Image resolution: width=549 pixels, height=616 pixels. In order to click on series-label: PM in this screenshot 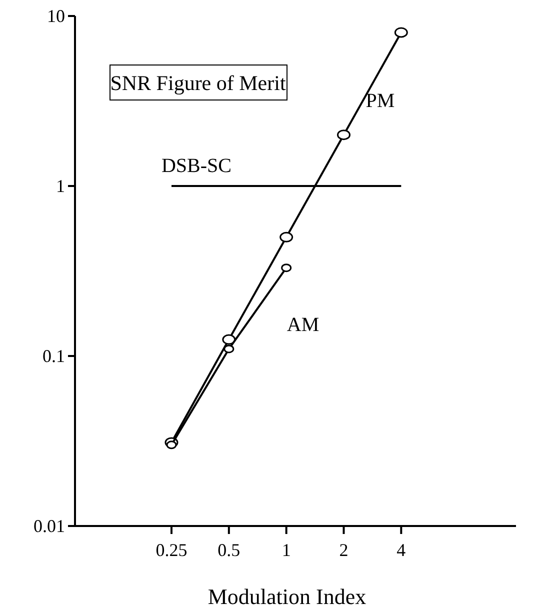, I will do `click(380, 101)`.